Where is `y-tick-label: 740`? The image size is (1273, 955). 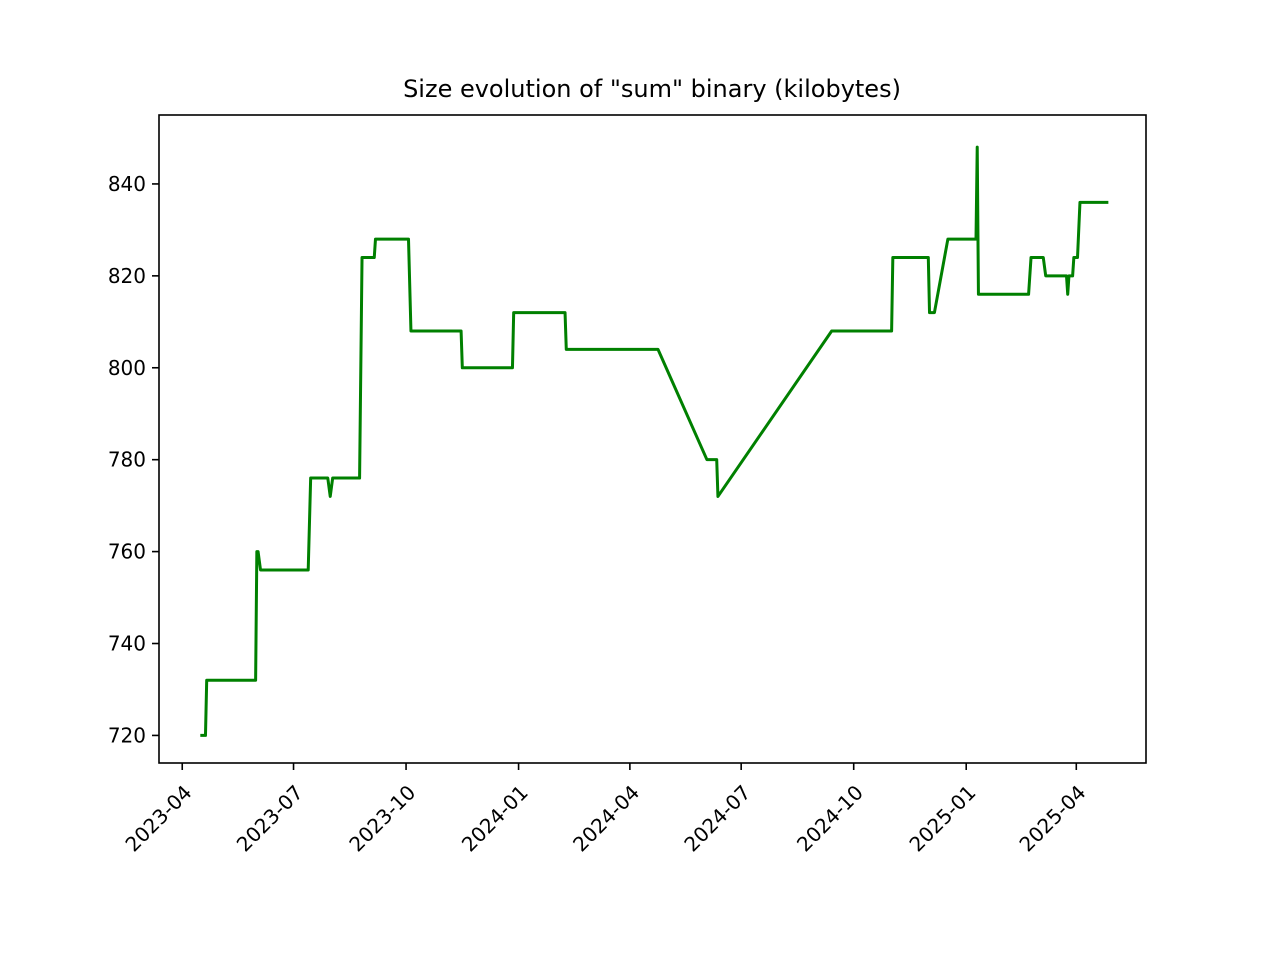
y-tick-label: 740 is located at coordinates (127, 644).